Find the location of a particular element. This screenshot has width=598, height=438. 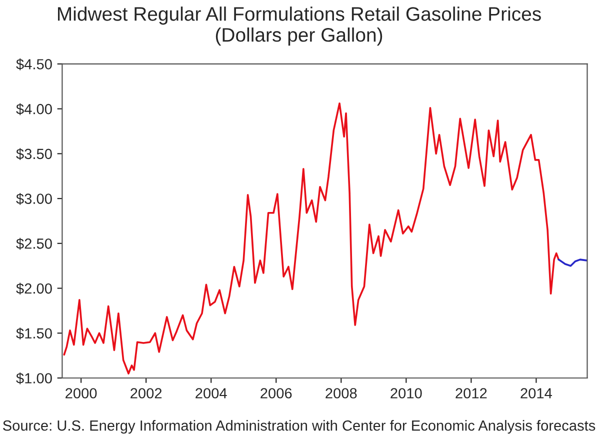

y-tick-label: $2.50 is located at coordinates (34, 244).